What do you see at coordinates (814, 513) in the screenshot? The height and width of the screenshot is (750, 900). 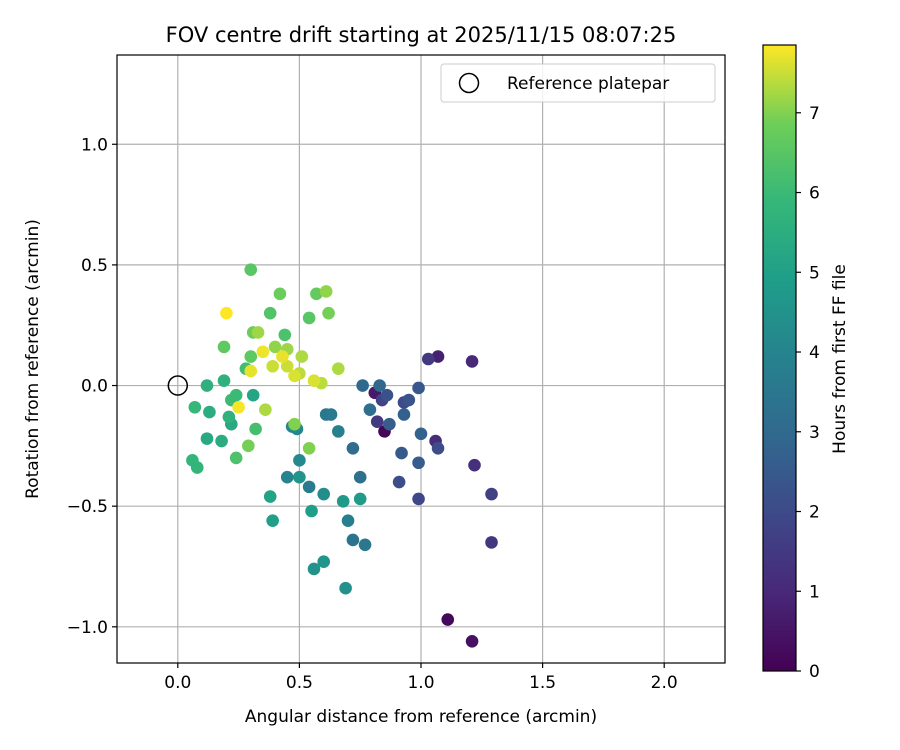 I see `colorbar-tick-label-2: 2` at bounding box center [814, 513].